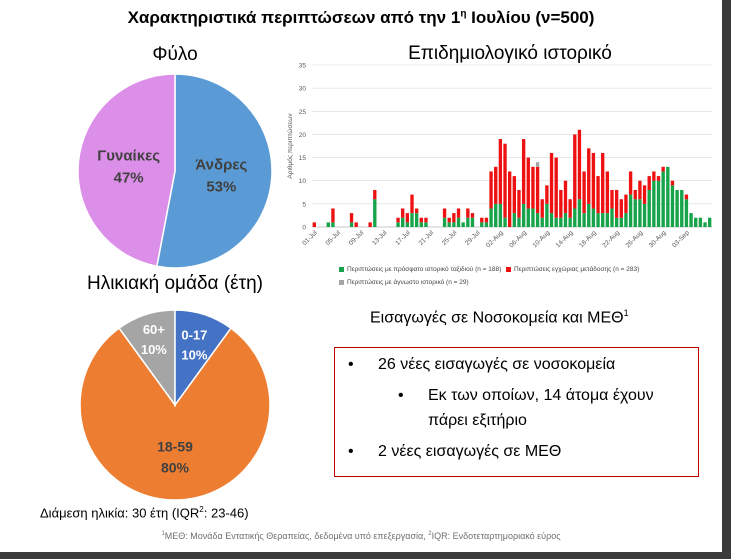 This screenshot has height=559, width=731. Describe the element at coordinates (201, 509) in the screenshot. I see `median-age-sup: 2` at that location.